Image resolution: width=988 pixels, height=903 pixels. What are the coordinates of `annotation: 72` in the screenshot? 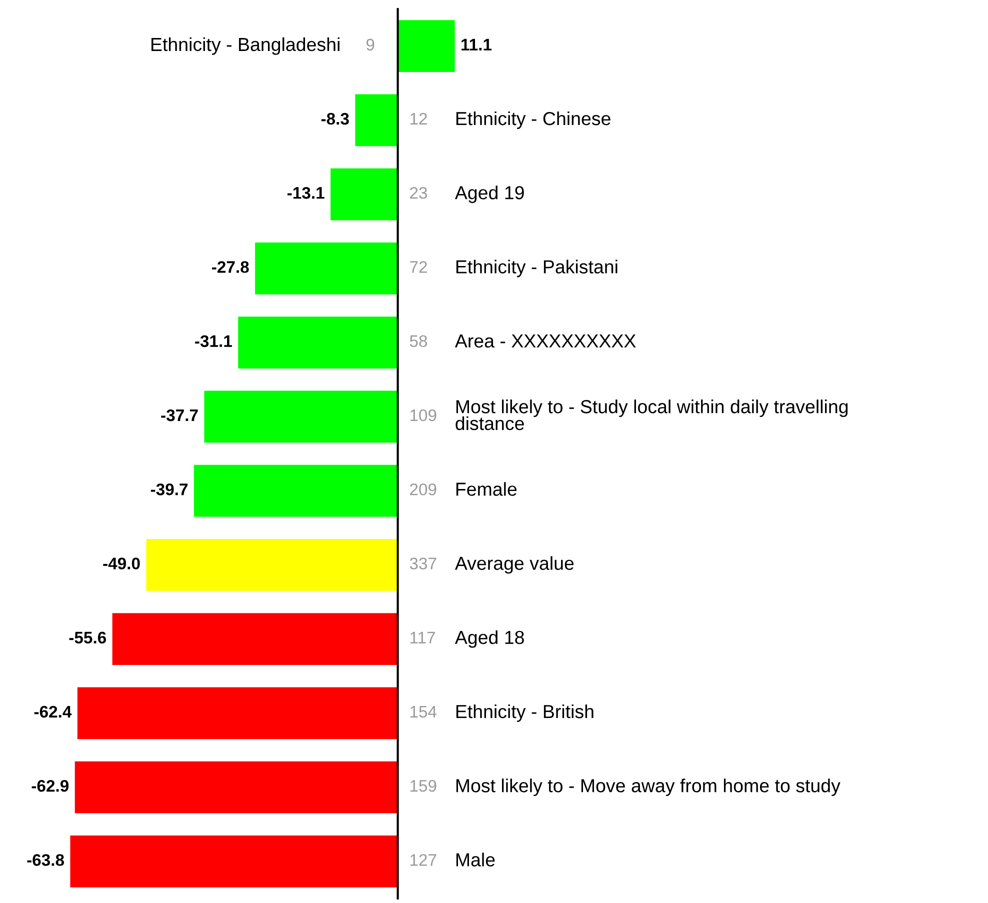 It's located at (418, 267).